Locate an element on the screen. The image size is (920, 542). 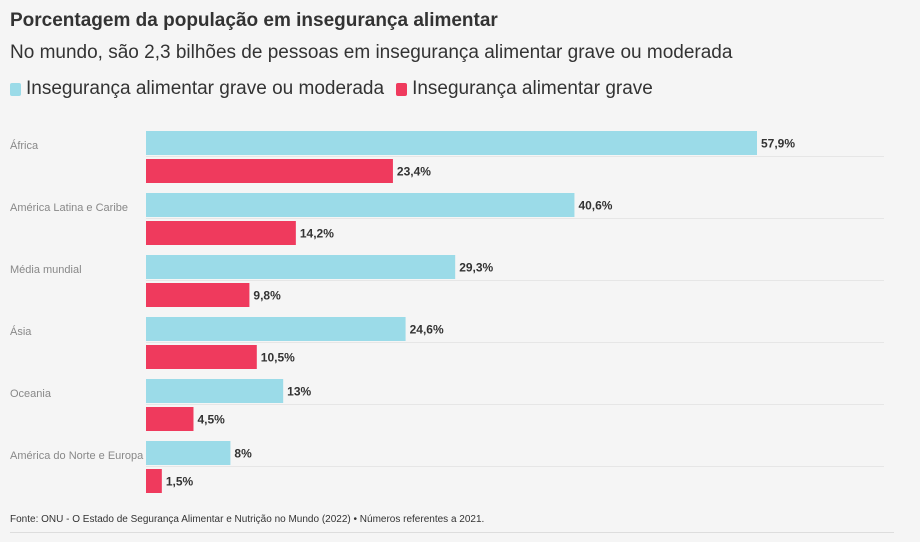
legend-item-severe: Insegurança alimentar grave is located at coordinates (524, 89).